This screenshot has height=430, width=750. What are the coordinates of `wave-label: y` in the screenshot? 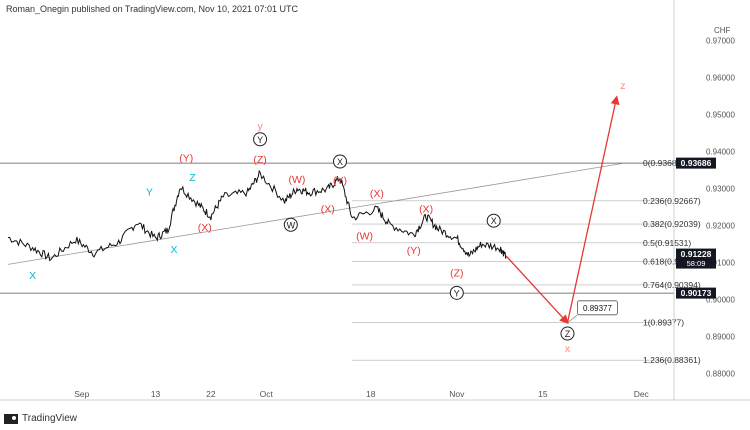 It's located at (260, 126).